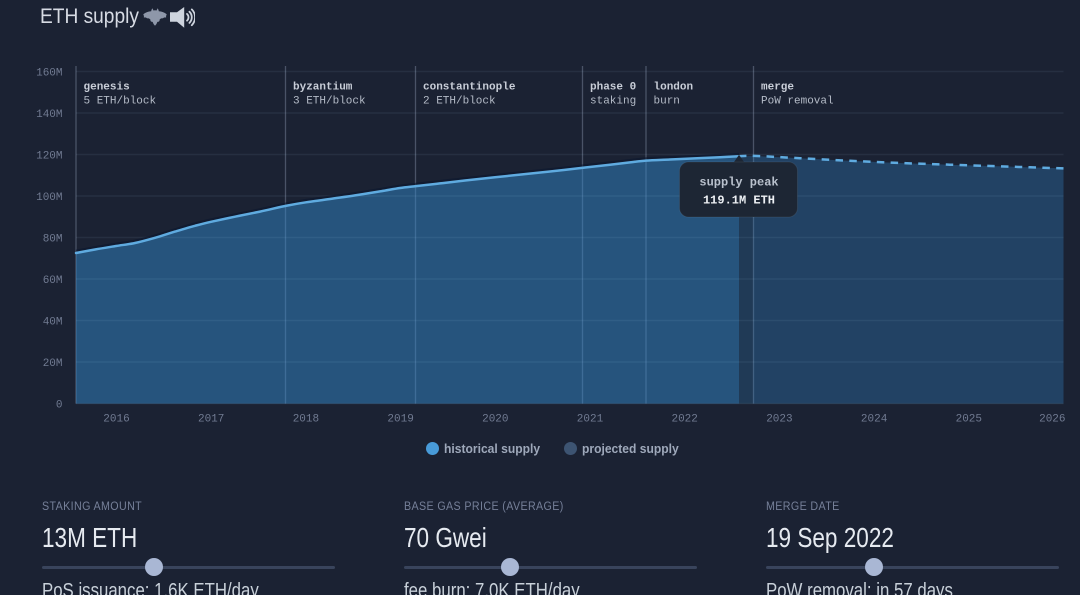 The width and height of the screenshot is (1080, 595). I want to click on svg-text: PoW removal, so click(797, 102).